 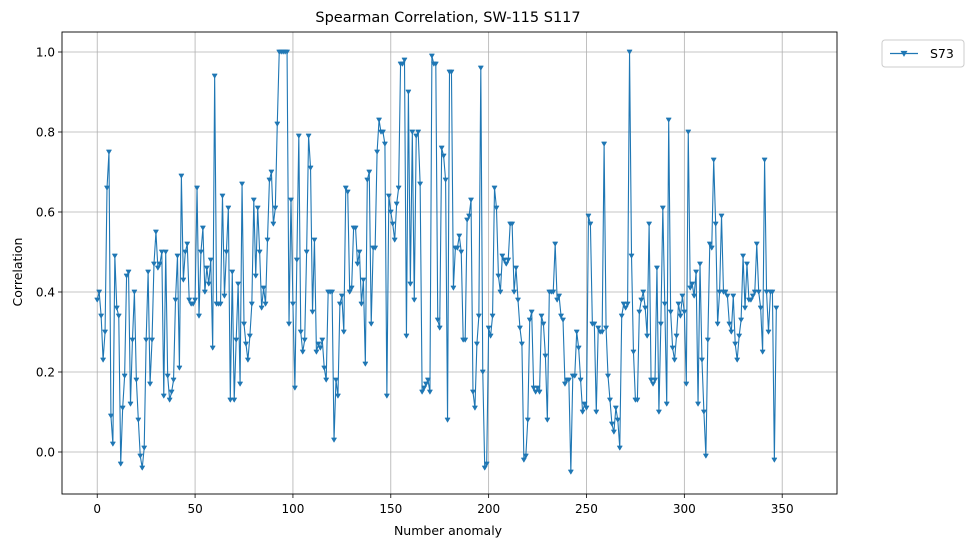 I want to click on x-tick-label: 150, so click(x=390, y=509).